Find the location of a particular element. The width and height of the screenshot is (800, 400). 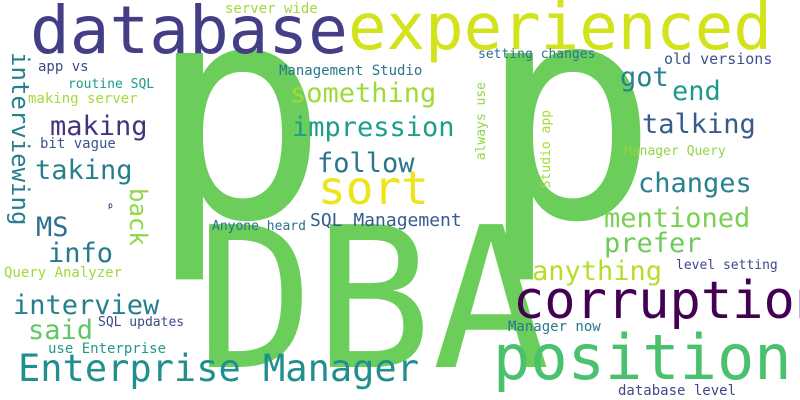

cloud-word-end: end is located at coordinates (696, 91).